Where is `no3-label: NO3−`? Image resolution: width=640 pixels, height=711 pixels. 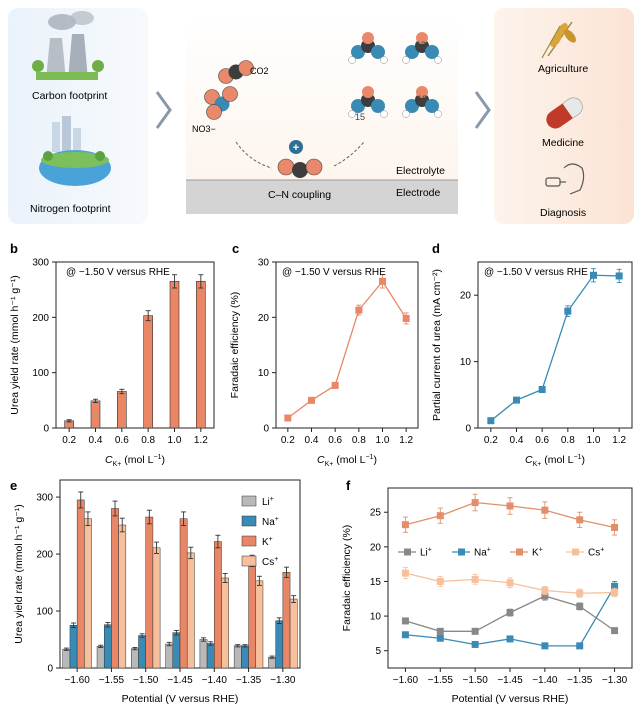
no3-label: NO3− is located at coordinates (204, 129).